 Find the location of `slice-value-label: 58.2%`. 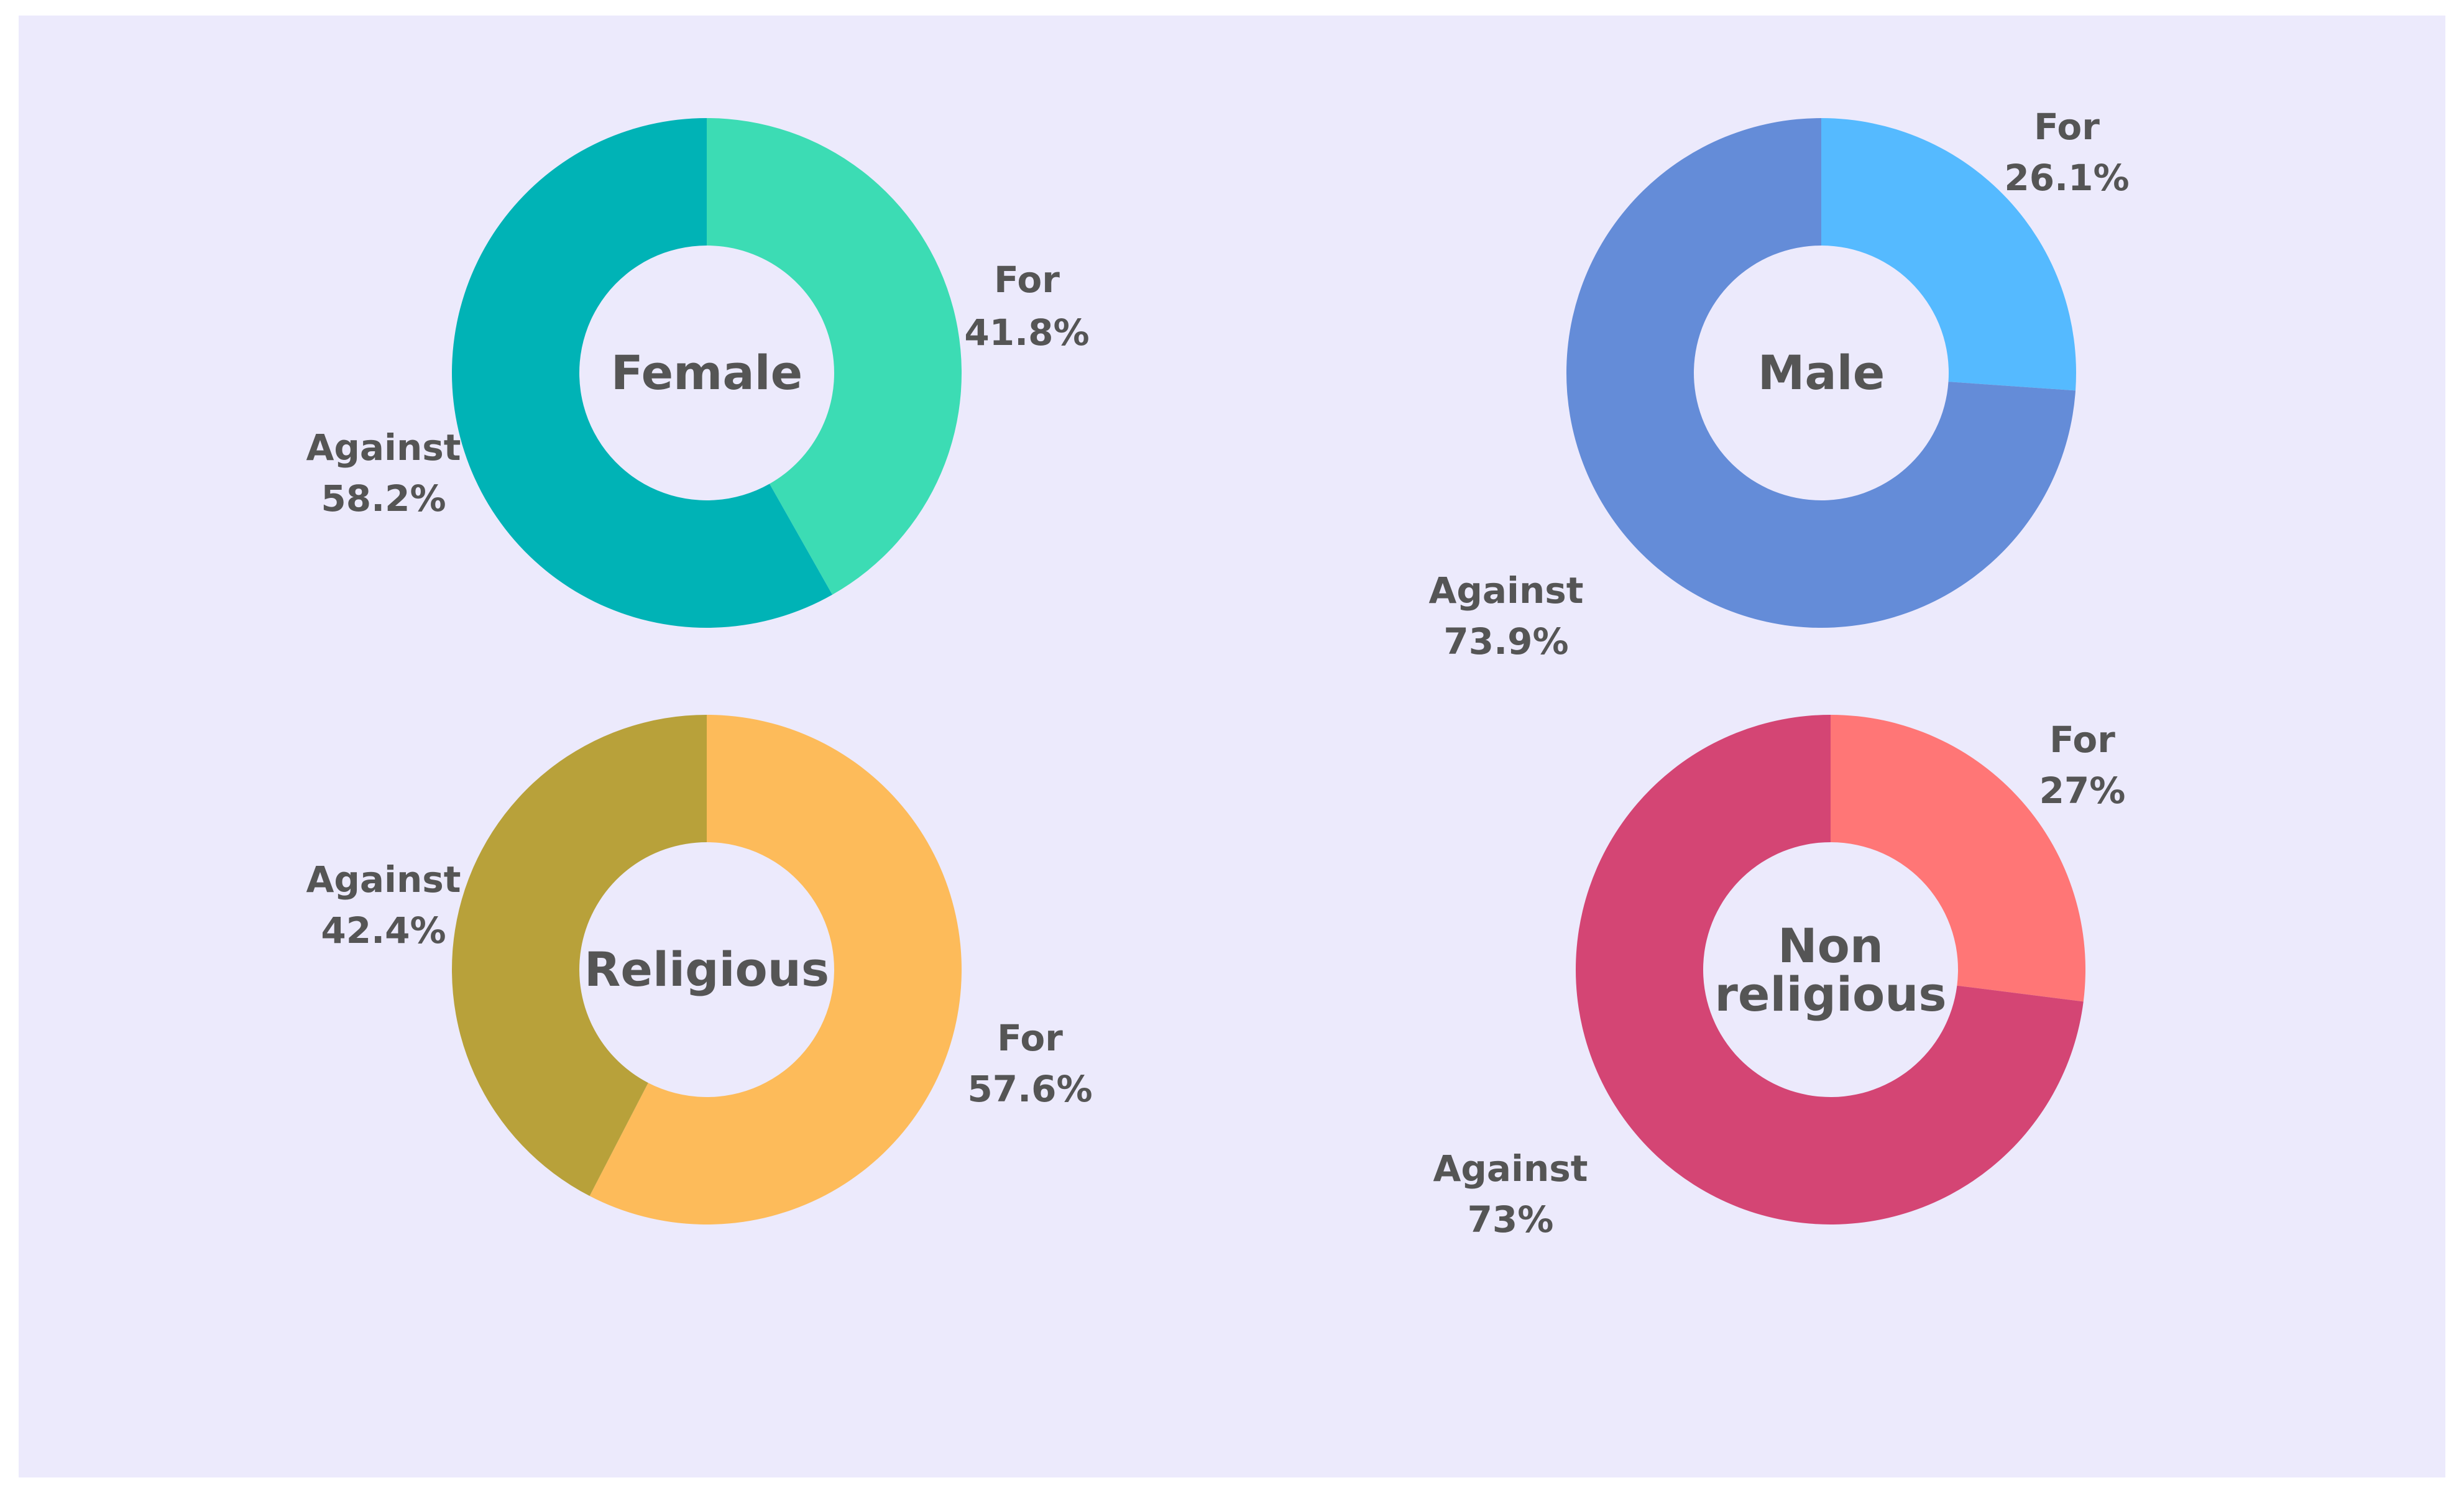

slice-value-label: 58.2% is located at coordinates (383, 498).